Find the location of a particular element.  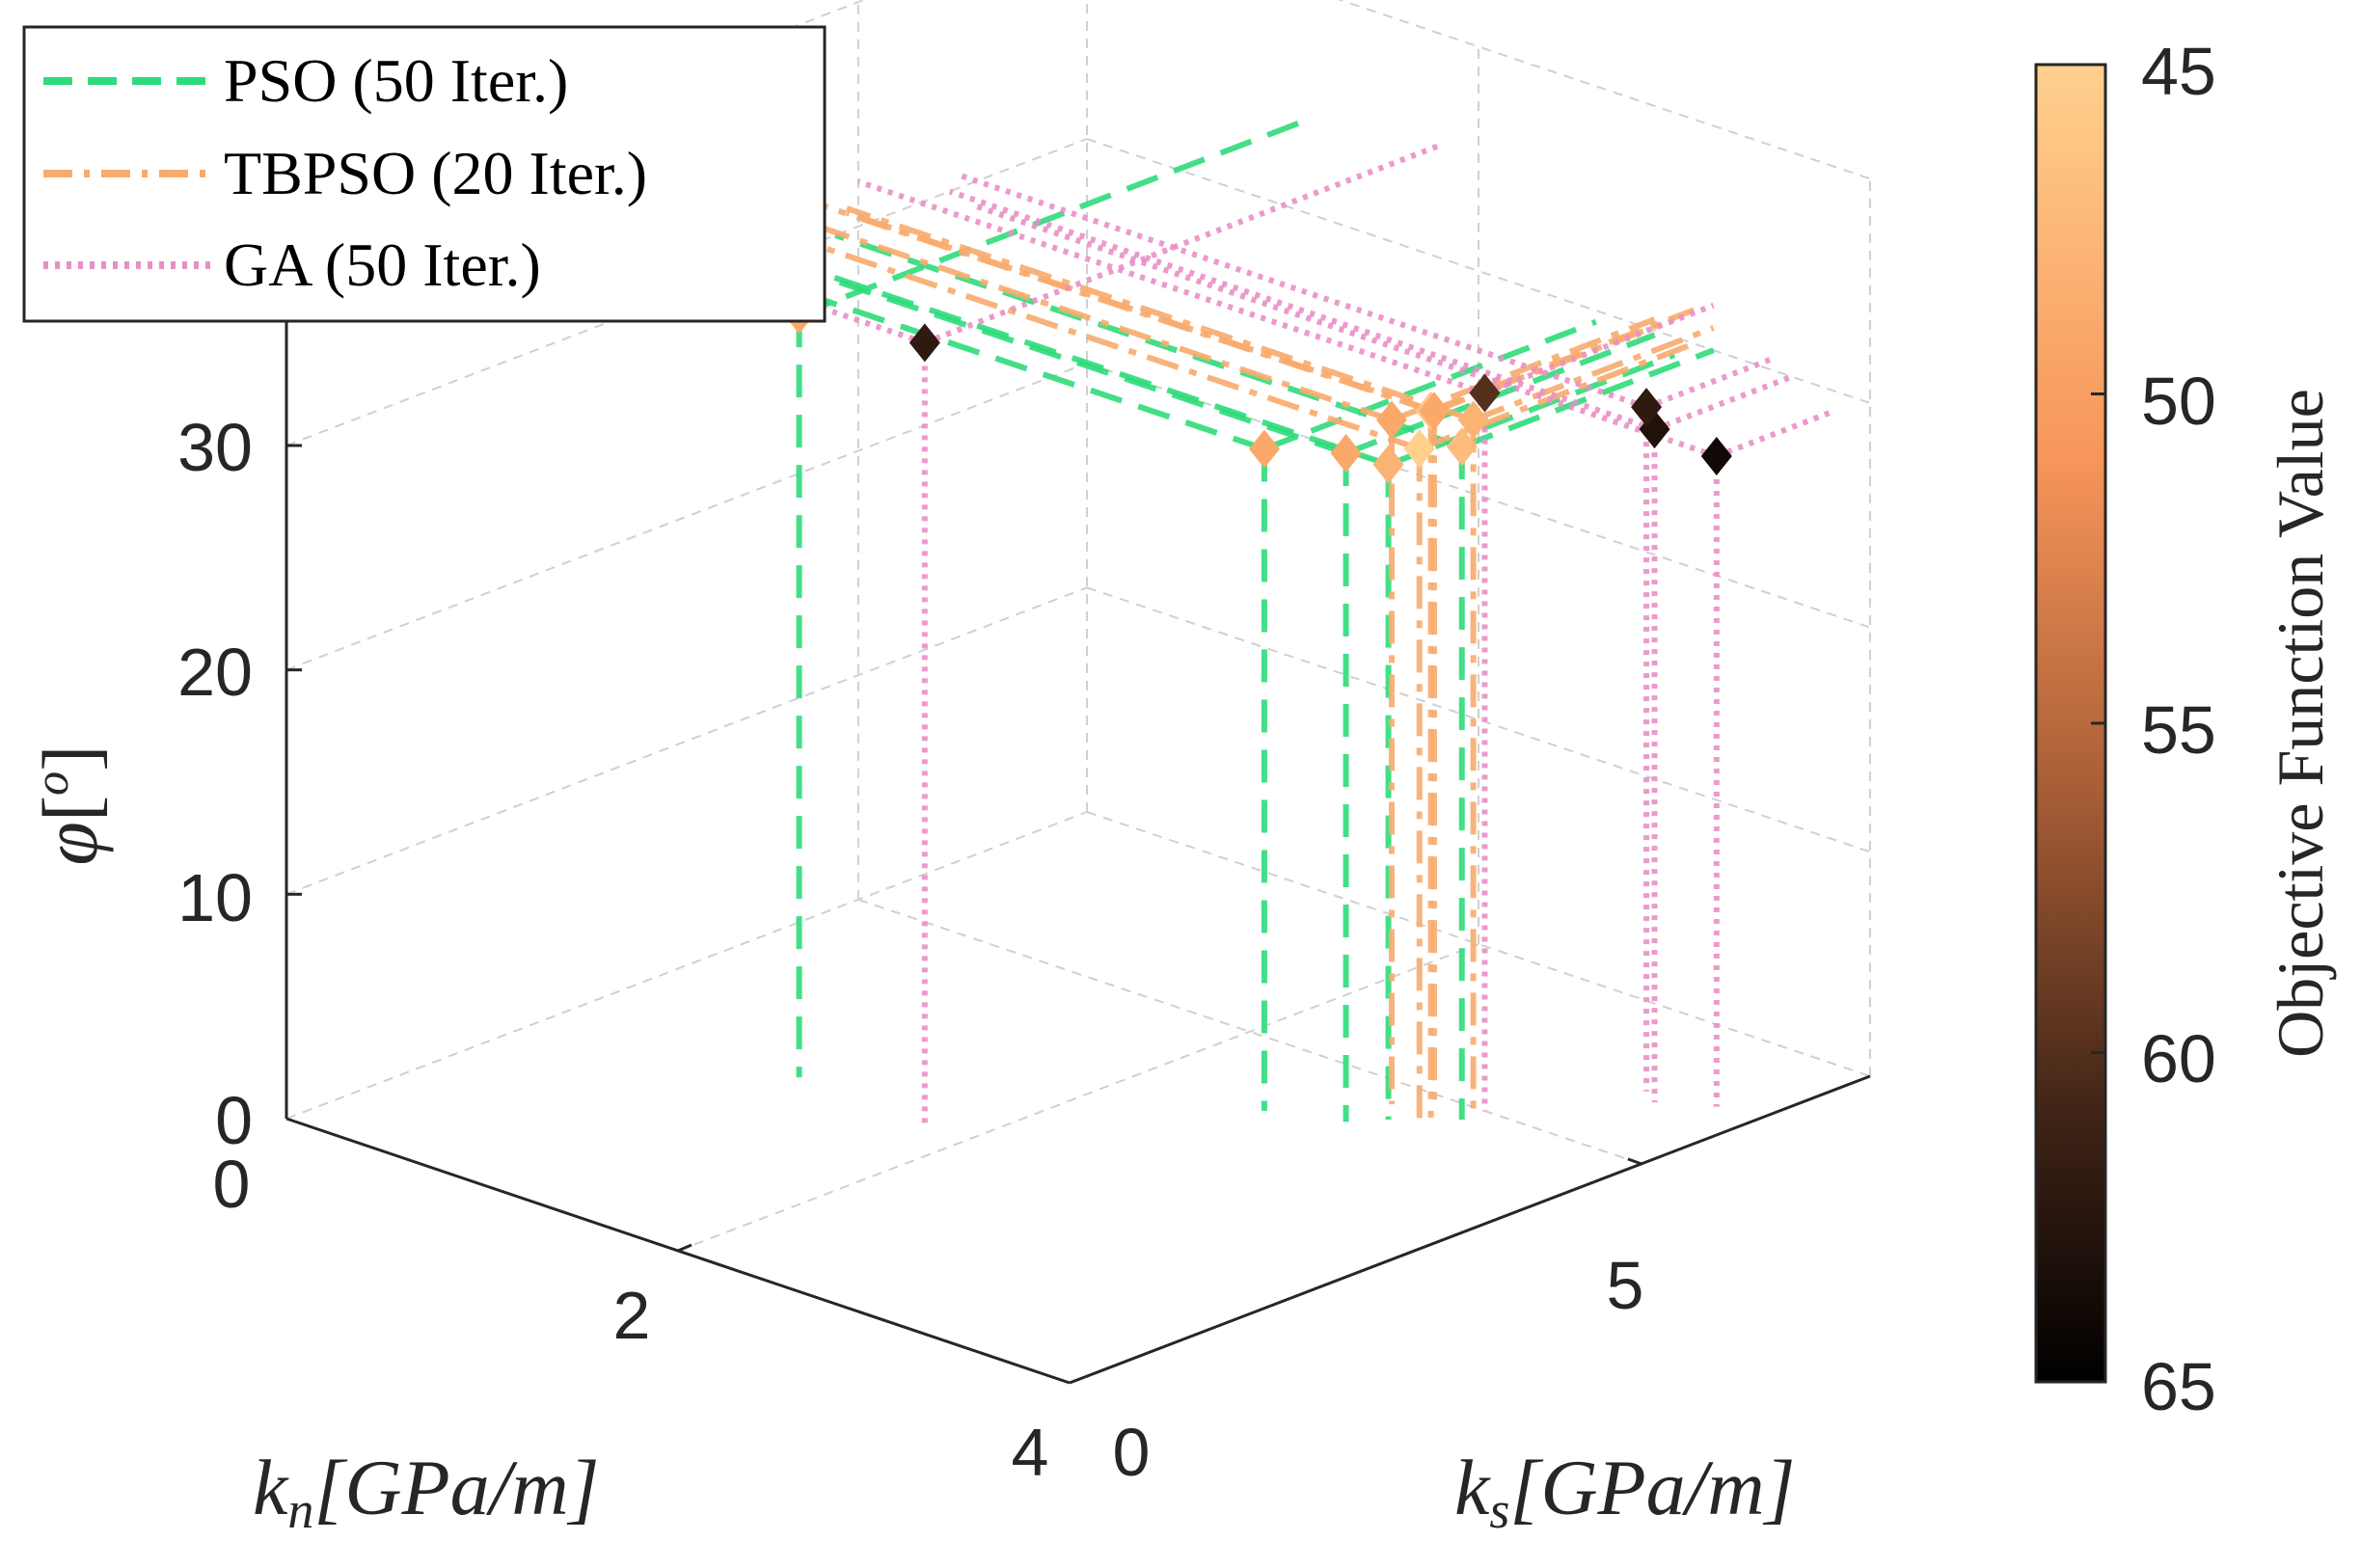

colorbar-tick-label: 50 is located at coordinates (2179, 402).